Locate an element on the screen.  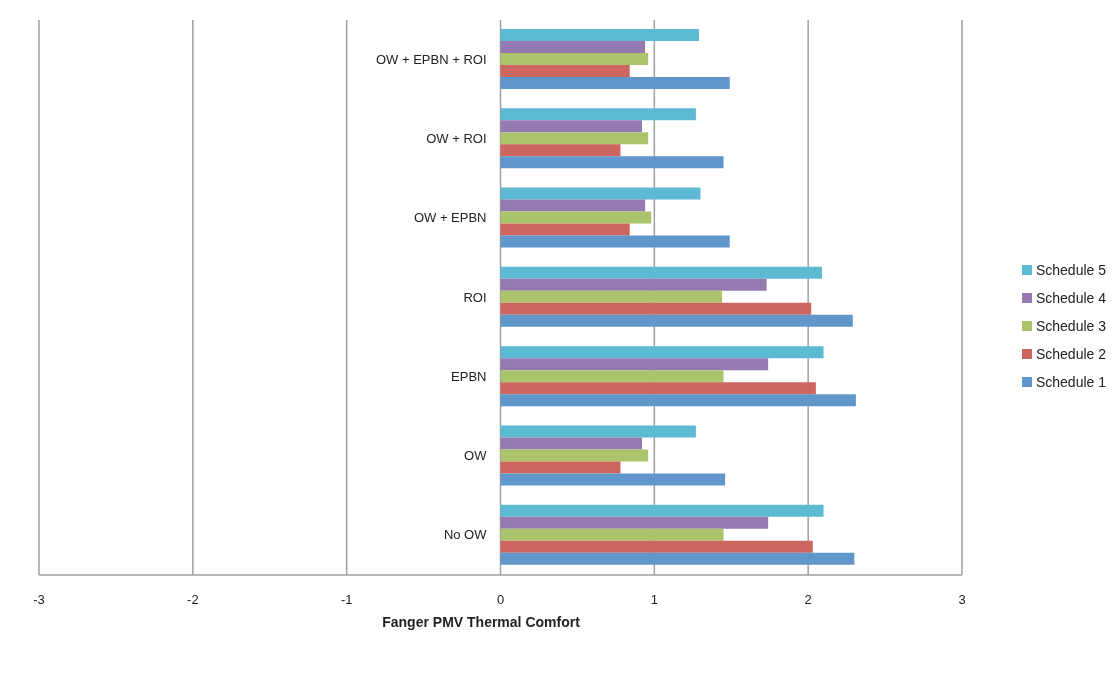
y-tick-label: OW + ROI is located at coordinates (456, 138).